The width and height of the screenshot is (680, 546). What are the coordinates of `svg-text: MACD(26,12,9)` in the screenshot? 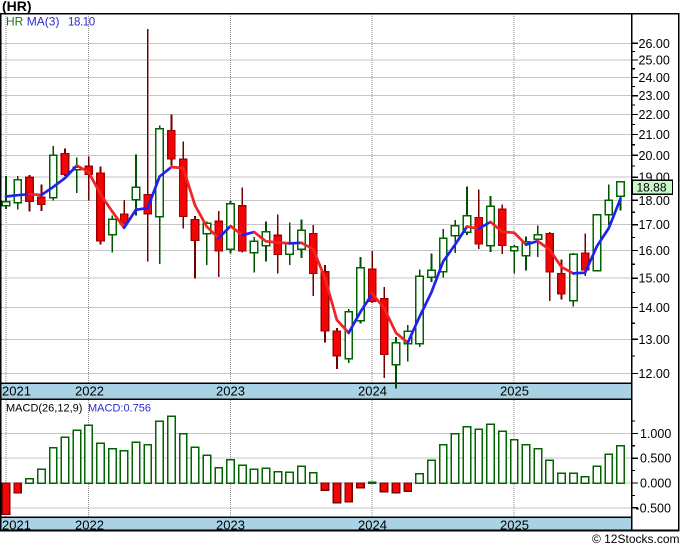 It's located at (44, 409).